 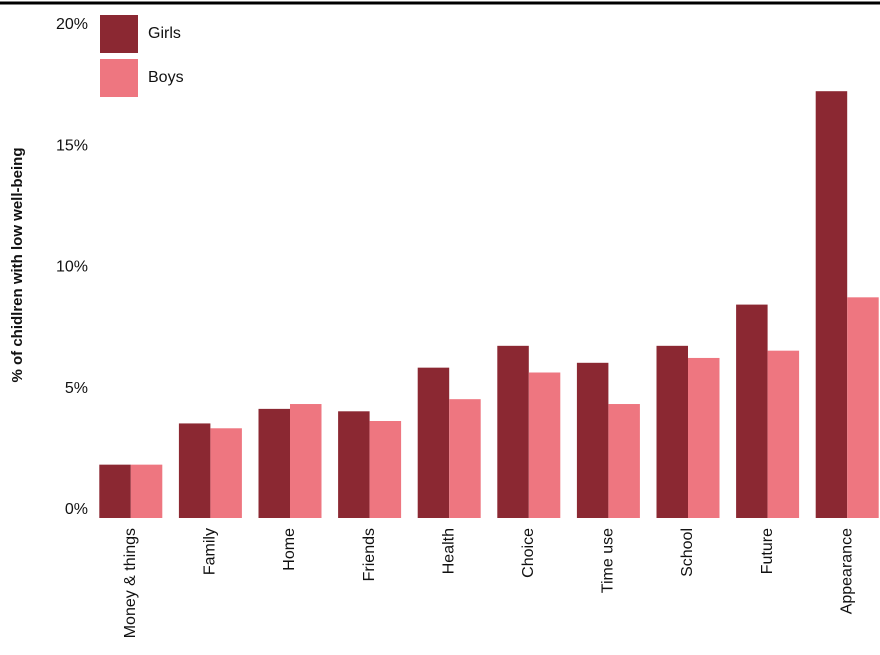 I want to click on x-tick-label: Money & things, so click(x=130, y=583).